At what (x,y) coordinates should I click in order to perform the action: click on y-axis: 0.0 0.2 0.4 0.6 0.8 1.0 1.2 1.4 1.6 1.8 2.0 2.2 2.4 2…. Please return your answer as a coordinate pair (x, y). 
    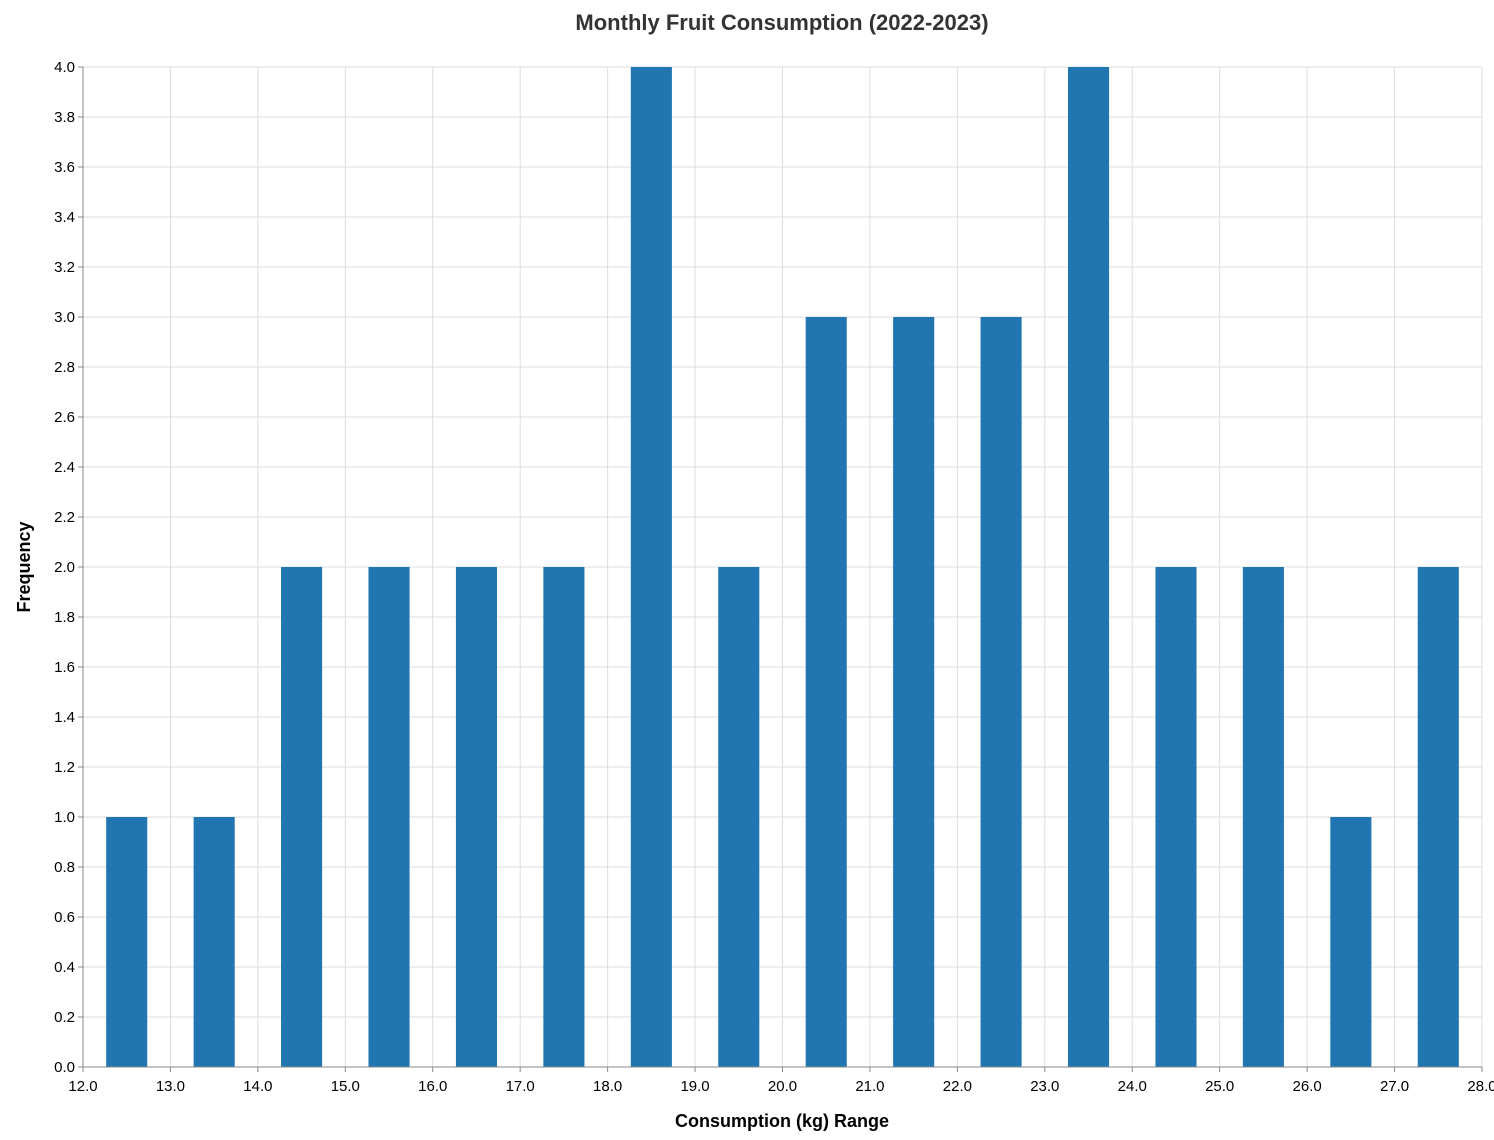
    Looking at the image, I should click on (69, 567).